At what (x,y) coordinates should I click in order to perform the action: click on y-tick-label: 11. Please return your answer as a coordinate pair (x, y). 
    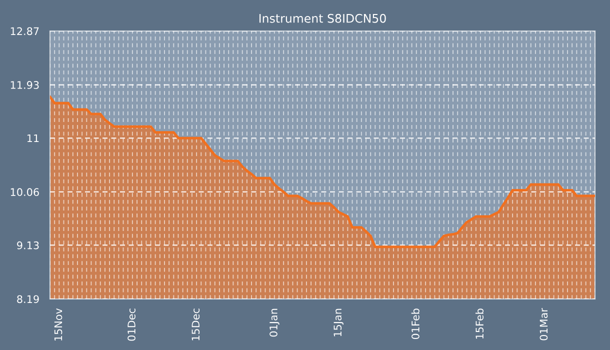
    Looking at the image, I should click on (33, 138).